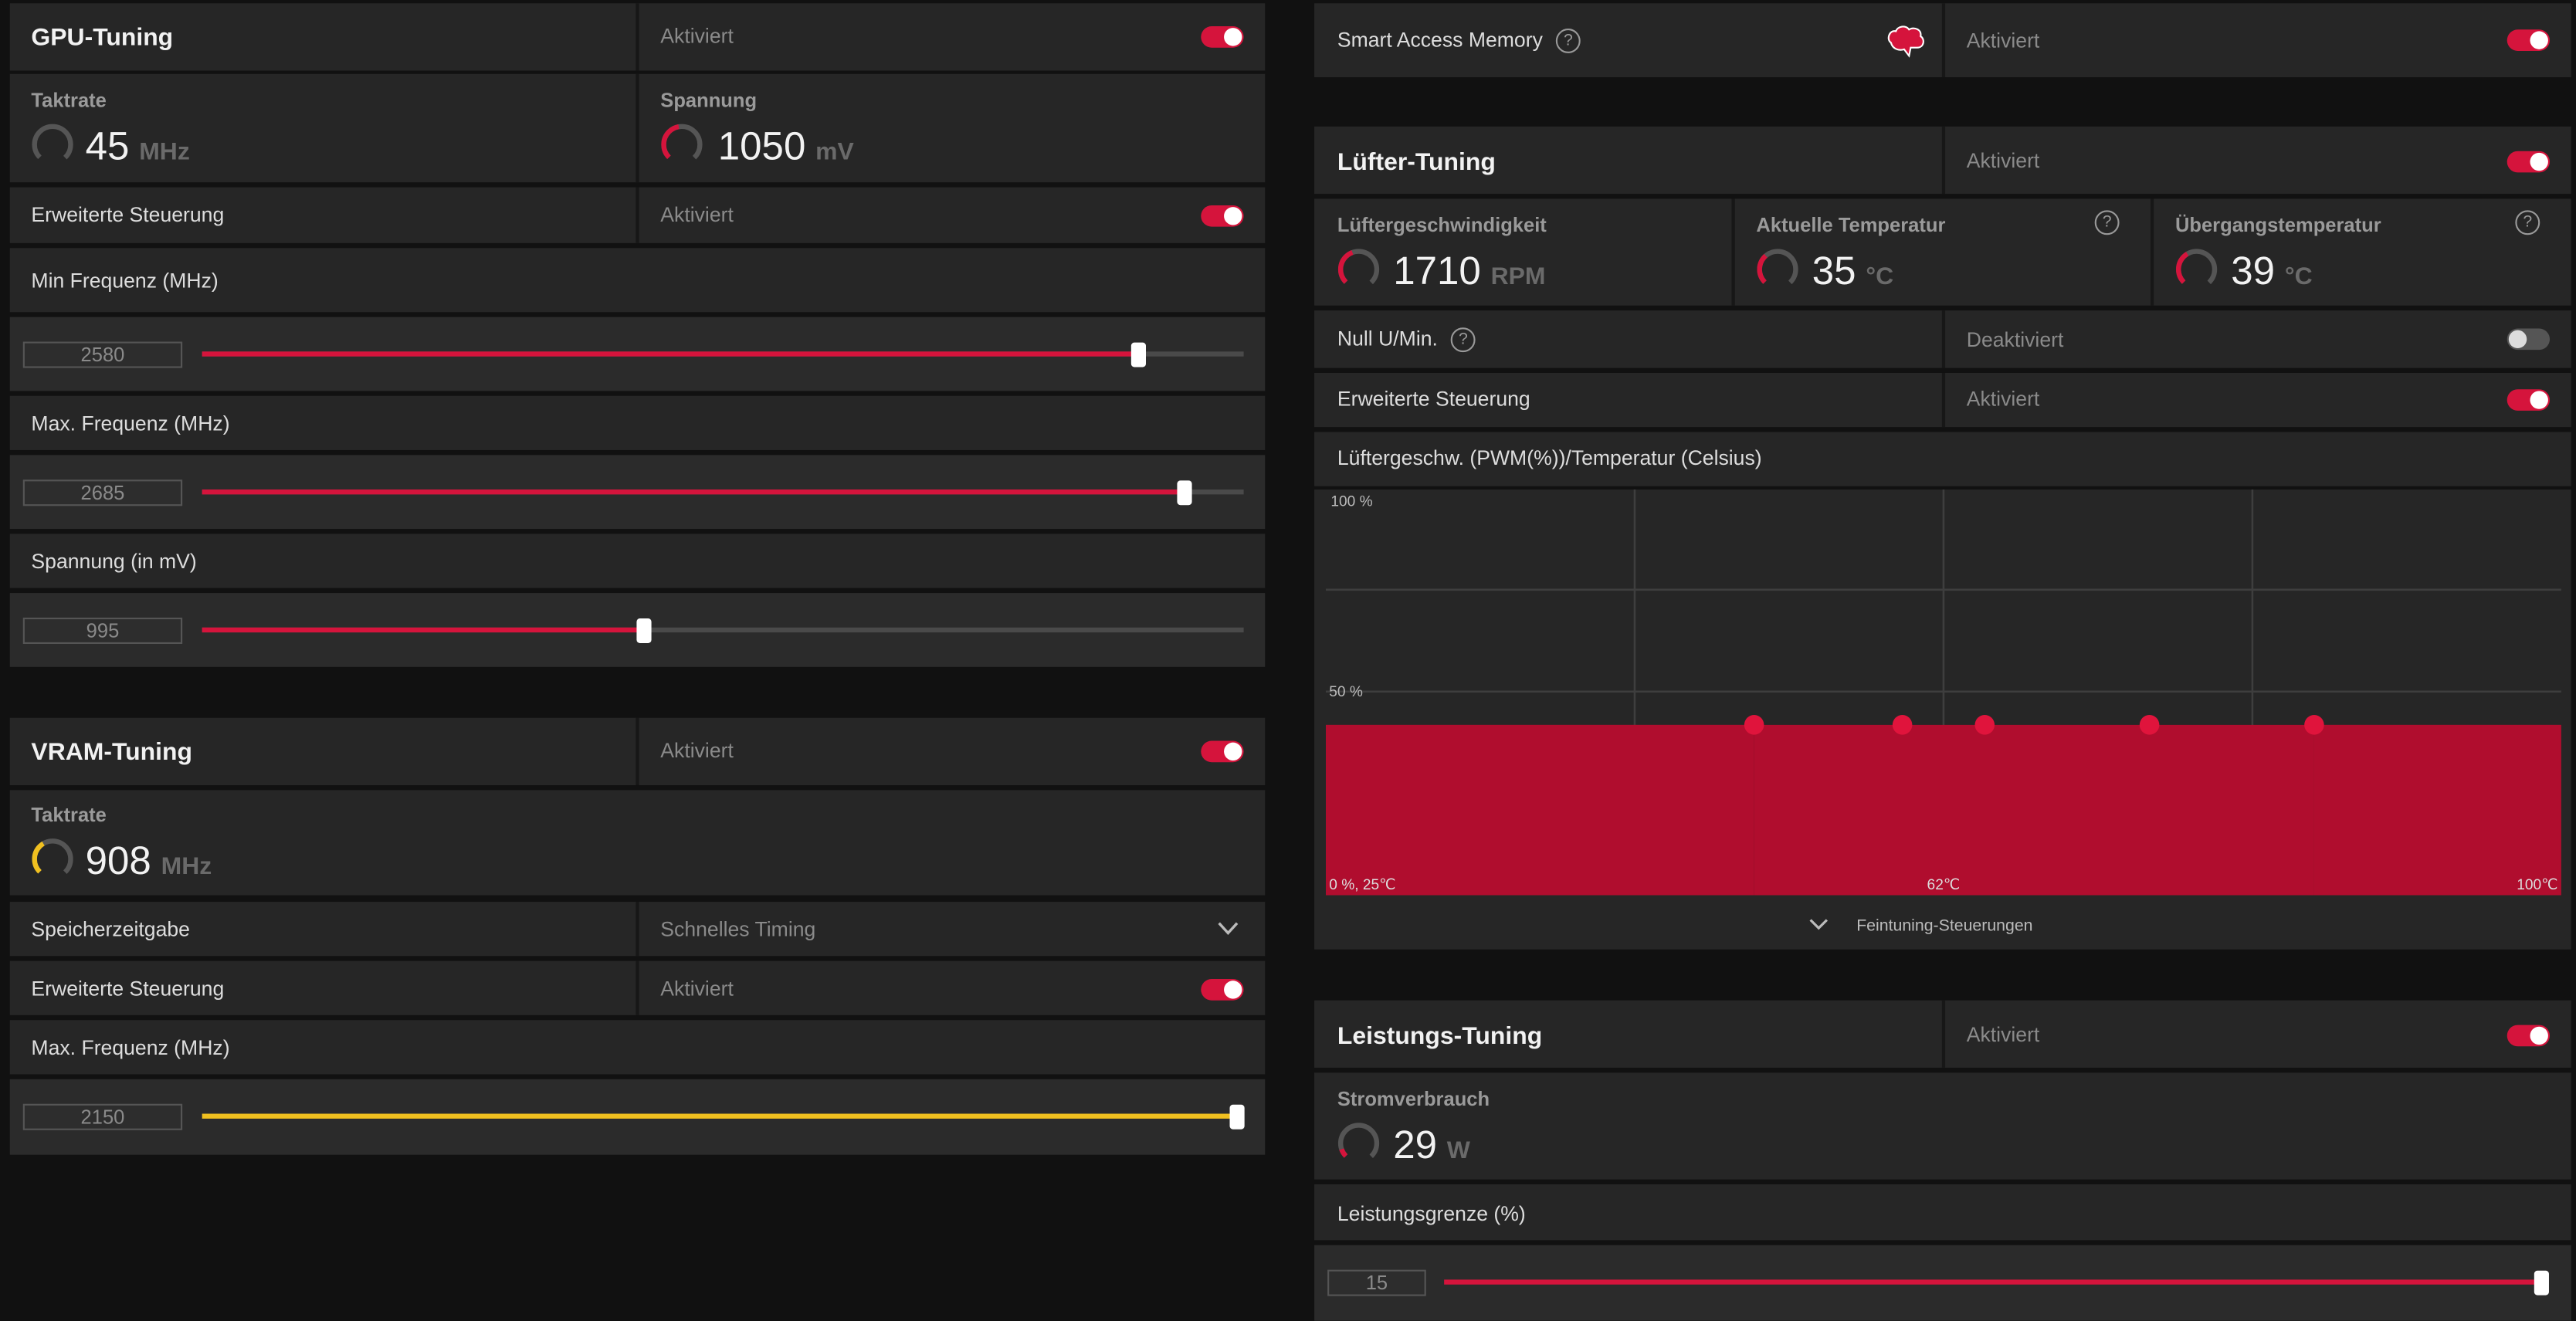 The width and height of the screenshot is (2576, 1321). I want to click on slider-value: 15, so click(1376, 1282).